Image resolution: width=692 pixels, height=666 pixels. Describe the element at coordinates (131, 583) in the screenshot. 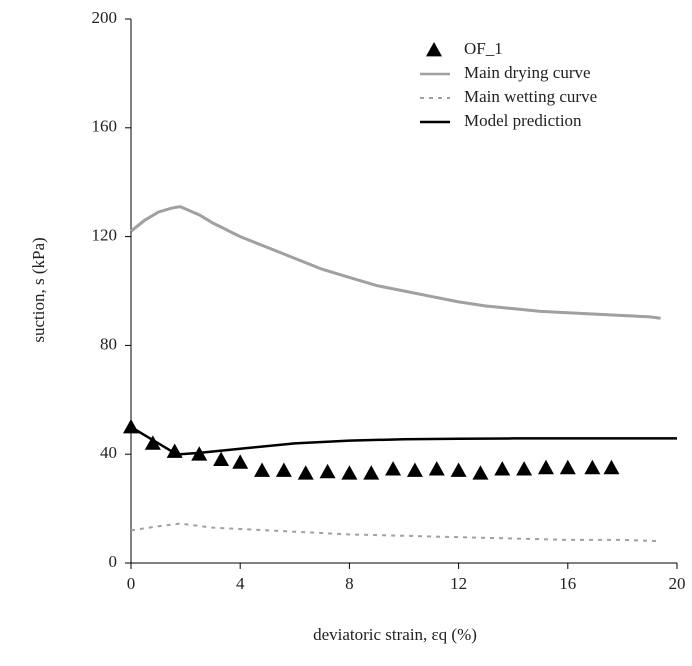

I see `x-tick-label: 0` at that location.